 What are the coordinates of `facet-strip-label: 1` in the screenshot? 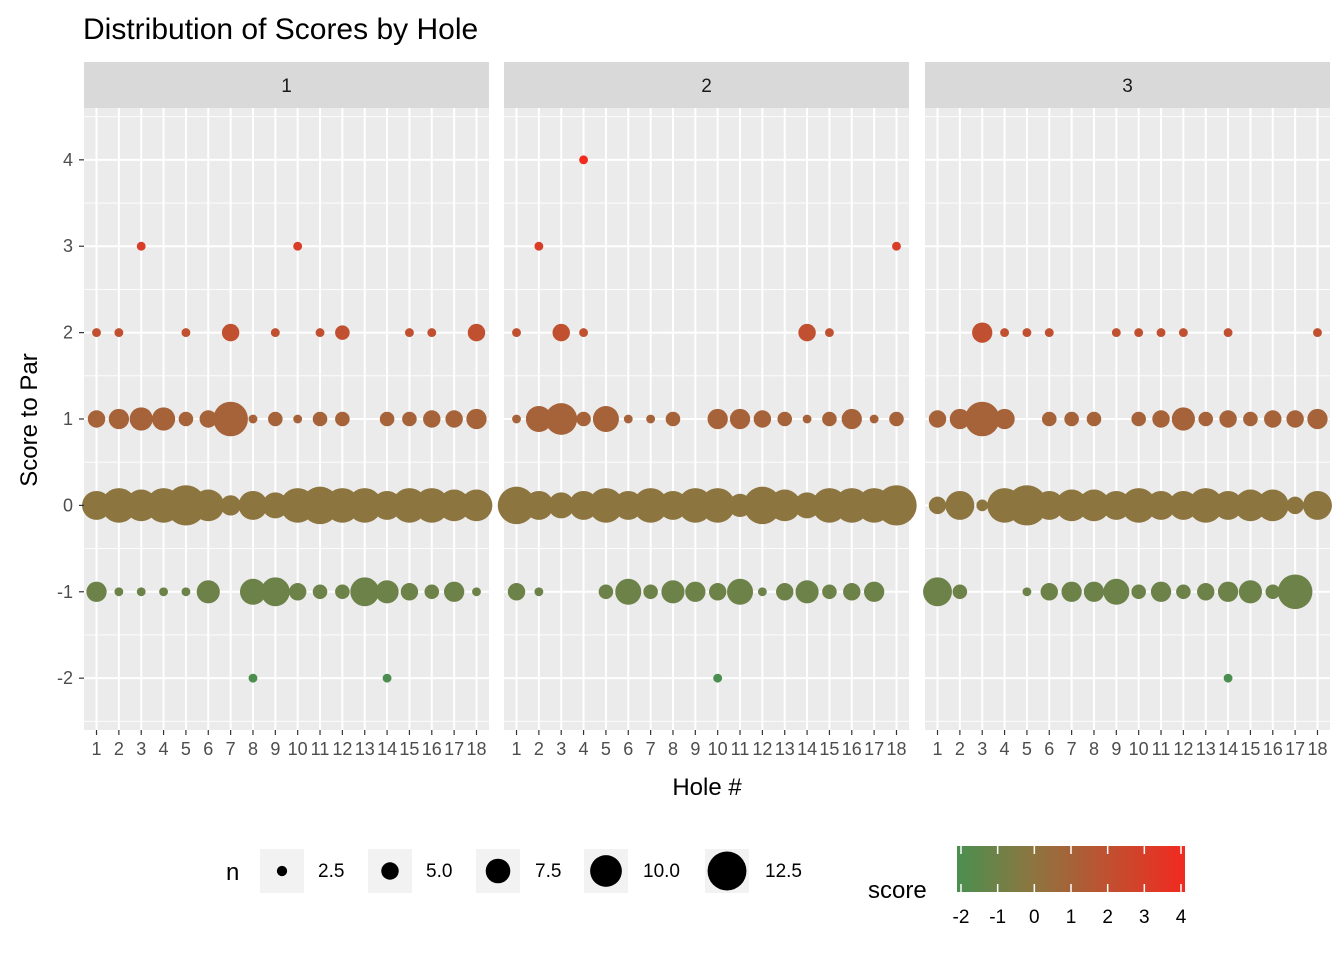 It's located at (286, 86).